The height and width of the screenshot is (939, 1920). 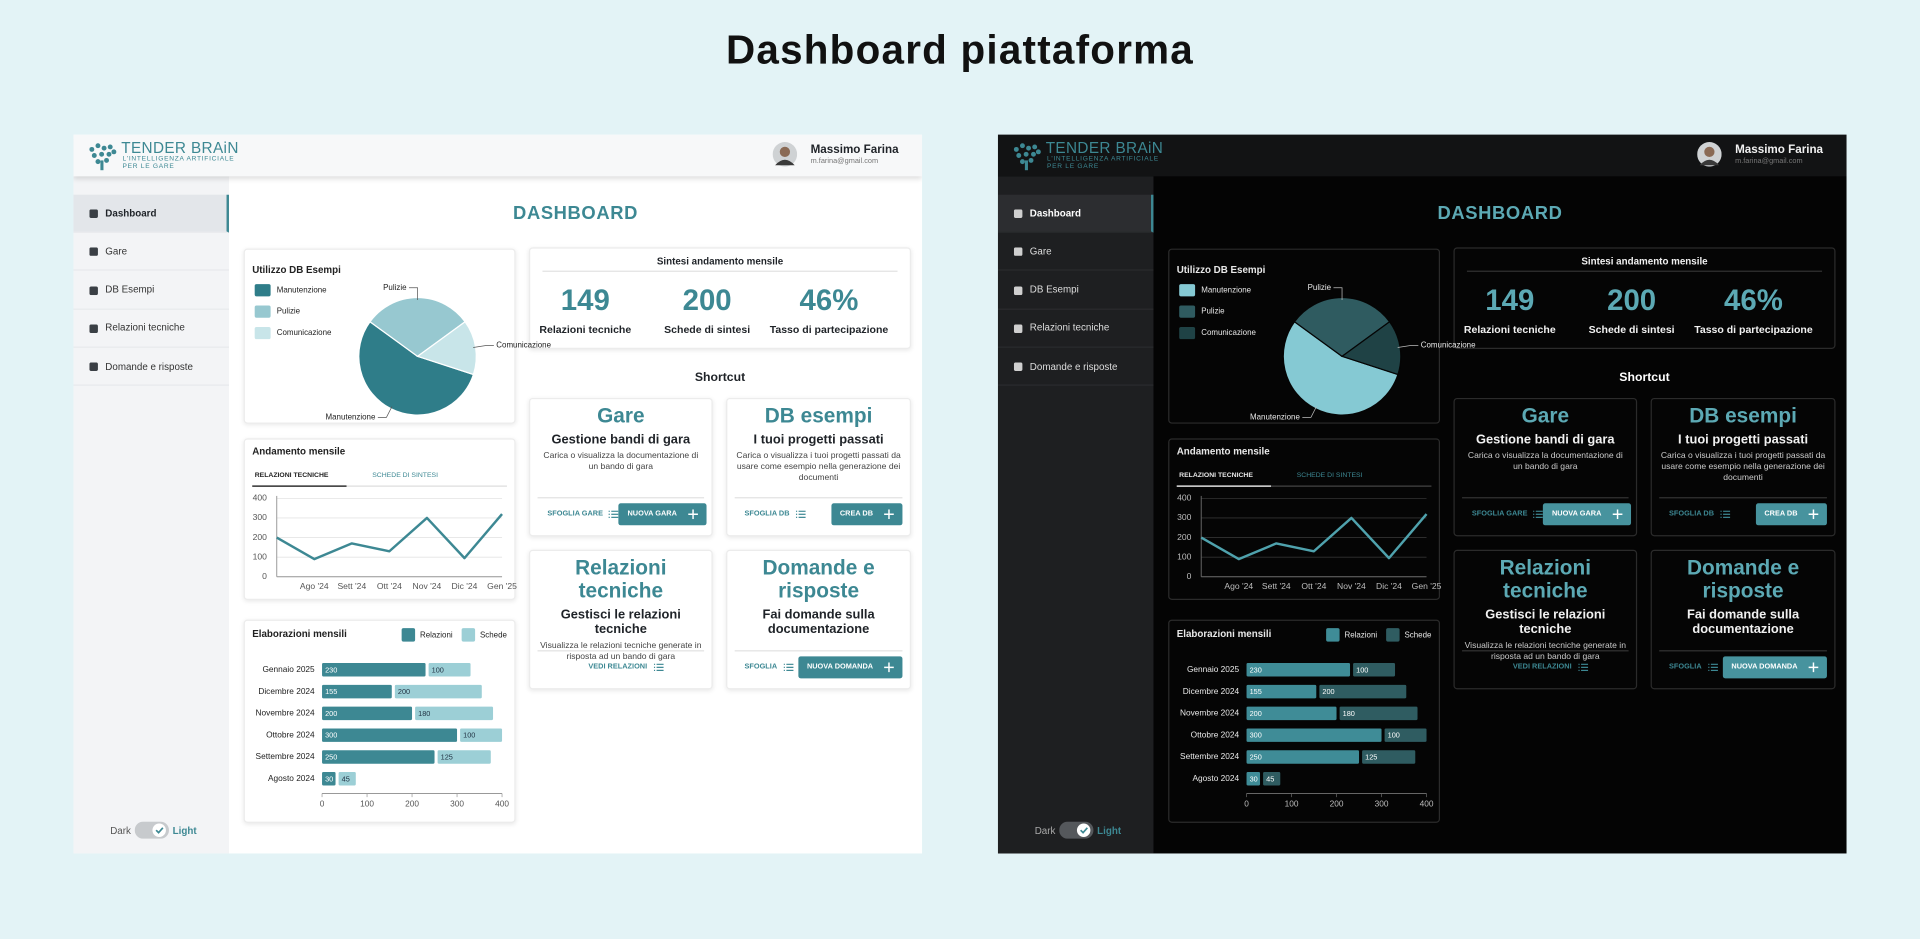 What do you see at coordinates (178, 159) in the screenshot?
I see `logo-tagline: L'INTELLIGENZA ARTIFICIALE` at bounding box center [178, 159].